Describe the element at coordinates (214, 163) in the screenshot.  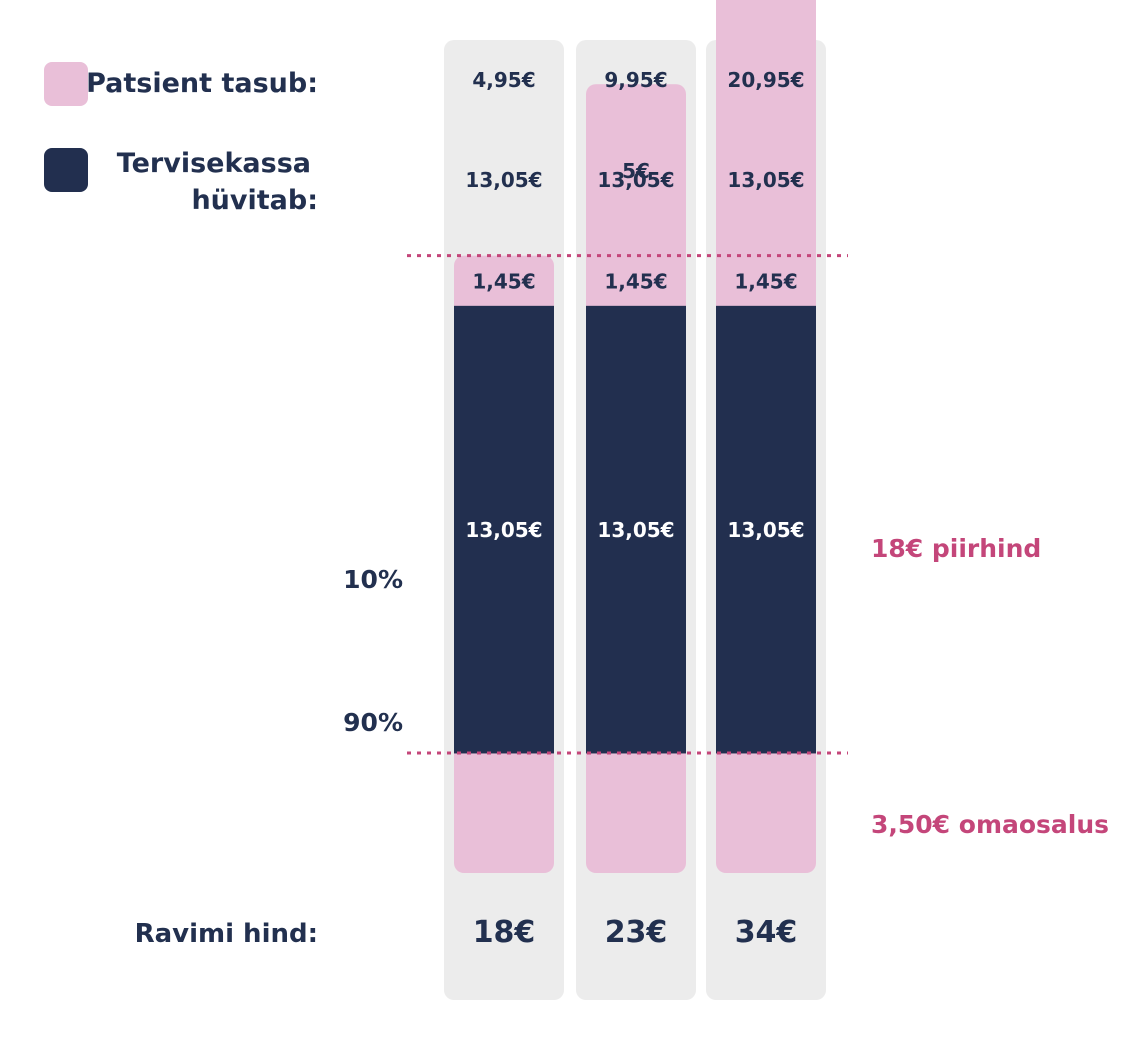
I see `legend-insurer-label-line1: Tervisekassa` at that location.